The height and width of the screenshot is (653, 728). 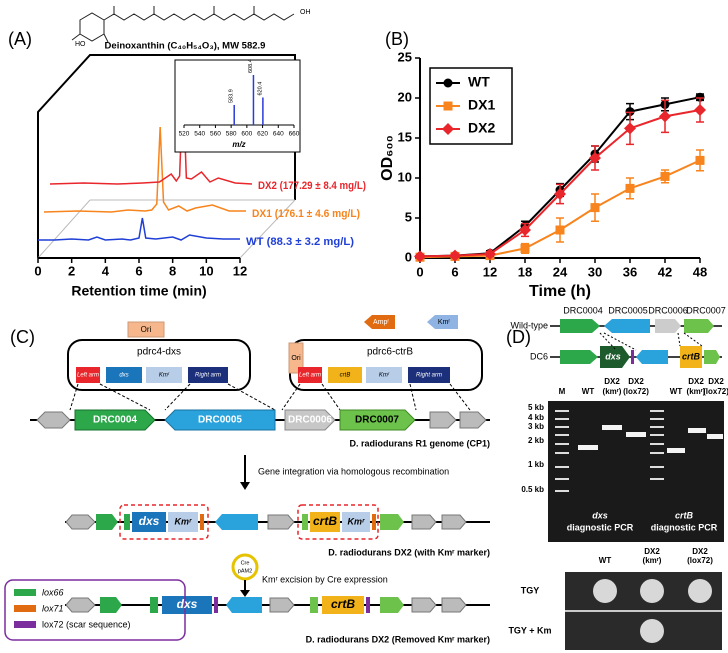 I want to click on peak-label: 620.4, so click(x=260, y=89).